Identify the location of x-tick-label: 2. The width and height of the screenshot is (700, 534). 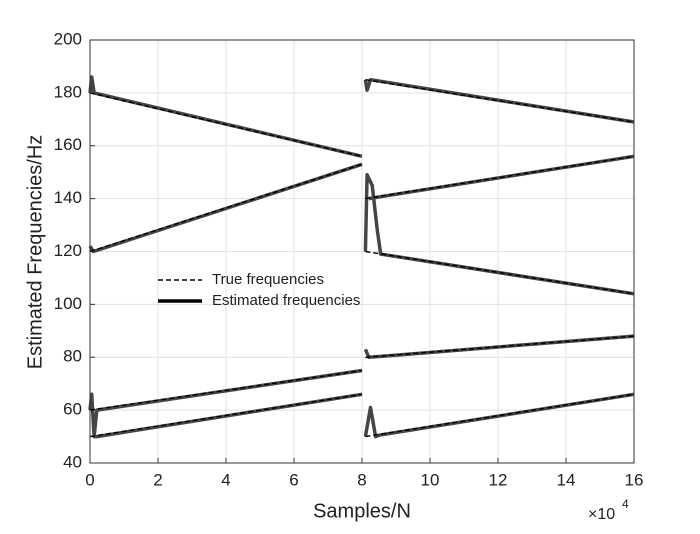
(157, 479).